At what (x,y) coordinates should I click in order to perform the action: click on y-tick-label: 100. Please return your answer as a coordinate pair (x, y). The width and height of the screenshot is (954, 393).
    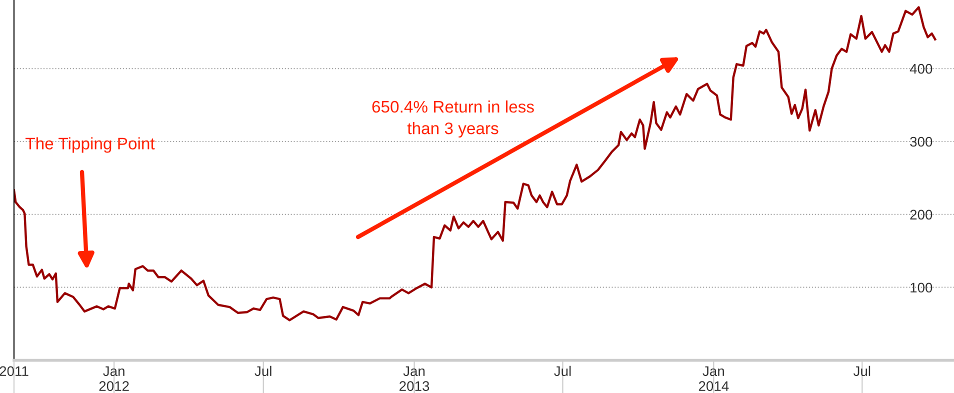
    Looking at the image, I should click on (921, 287).